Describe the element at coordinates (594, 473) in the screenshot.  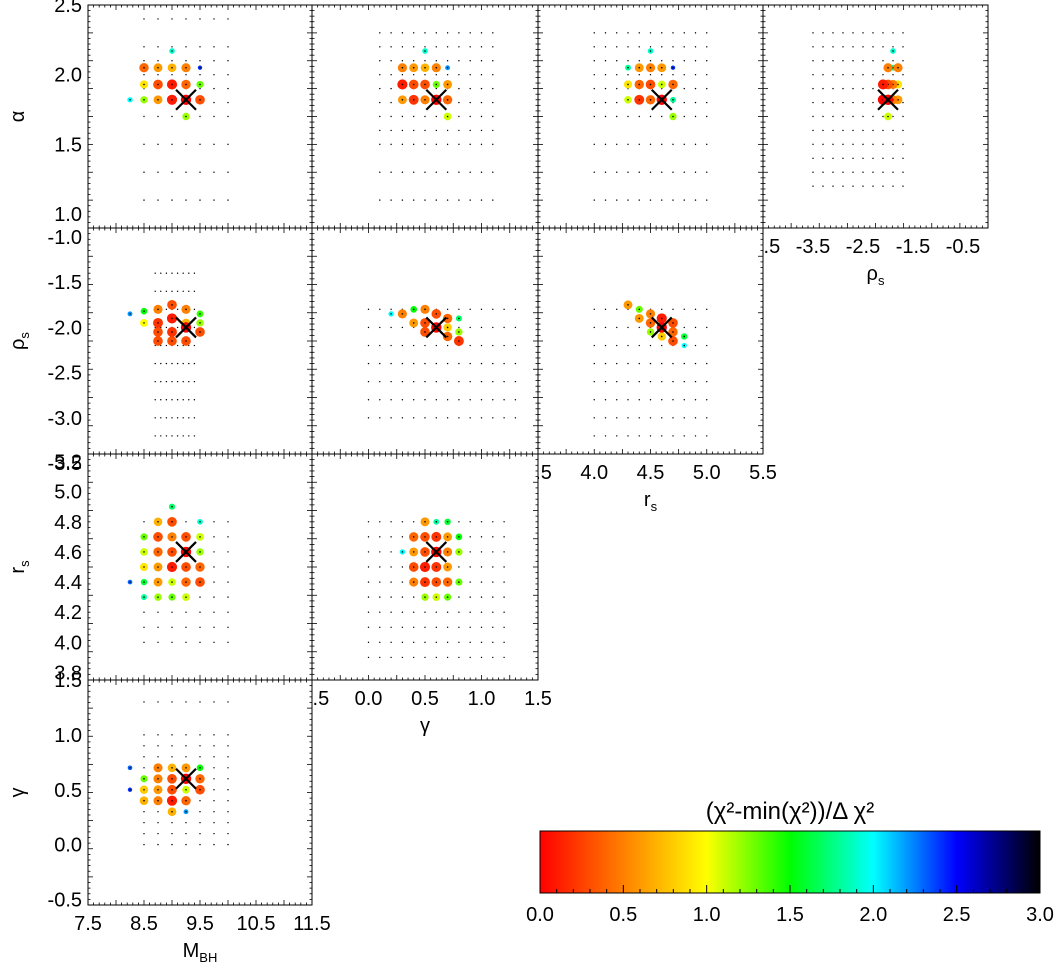
I see `x-tick-label-4p0: 4.0` at that location.